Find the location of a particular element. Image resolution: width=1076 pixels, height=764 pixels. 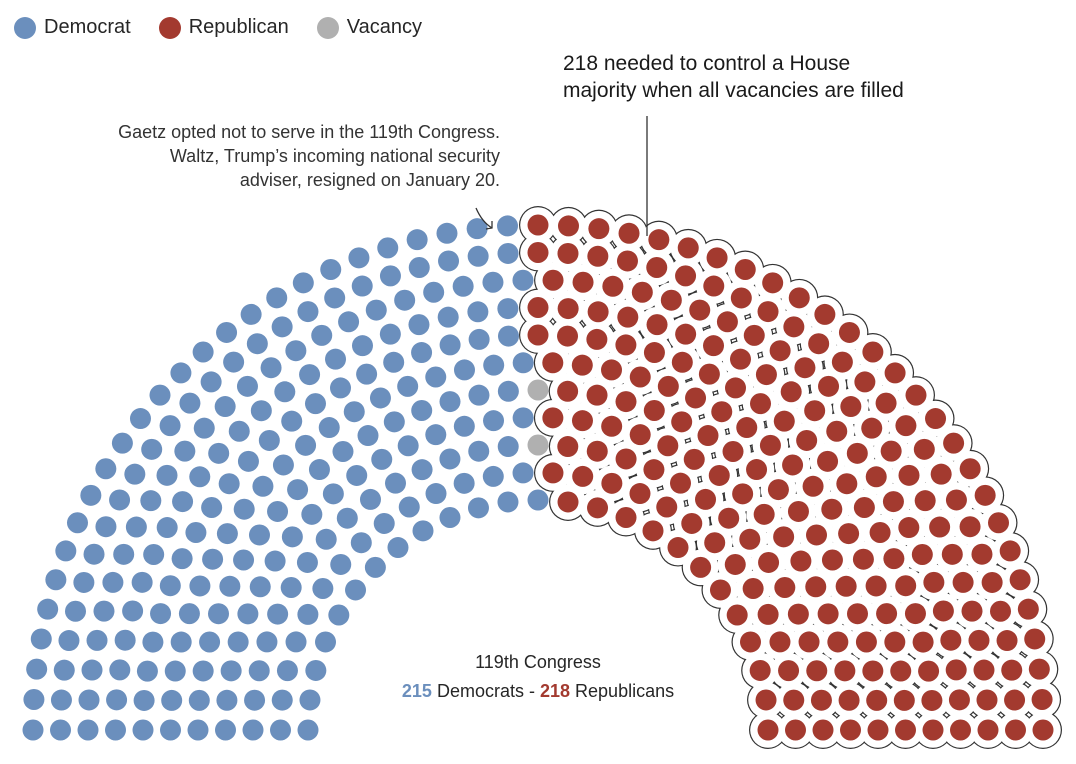

vacancy-dot-icon is located at coordinates (327, 27).